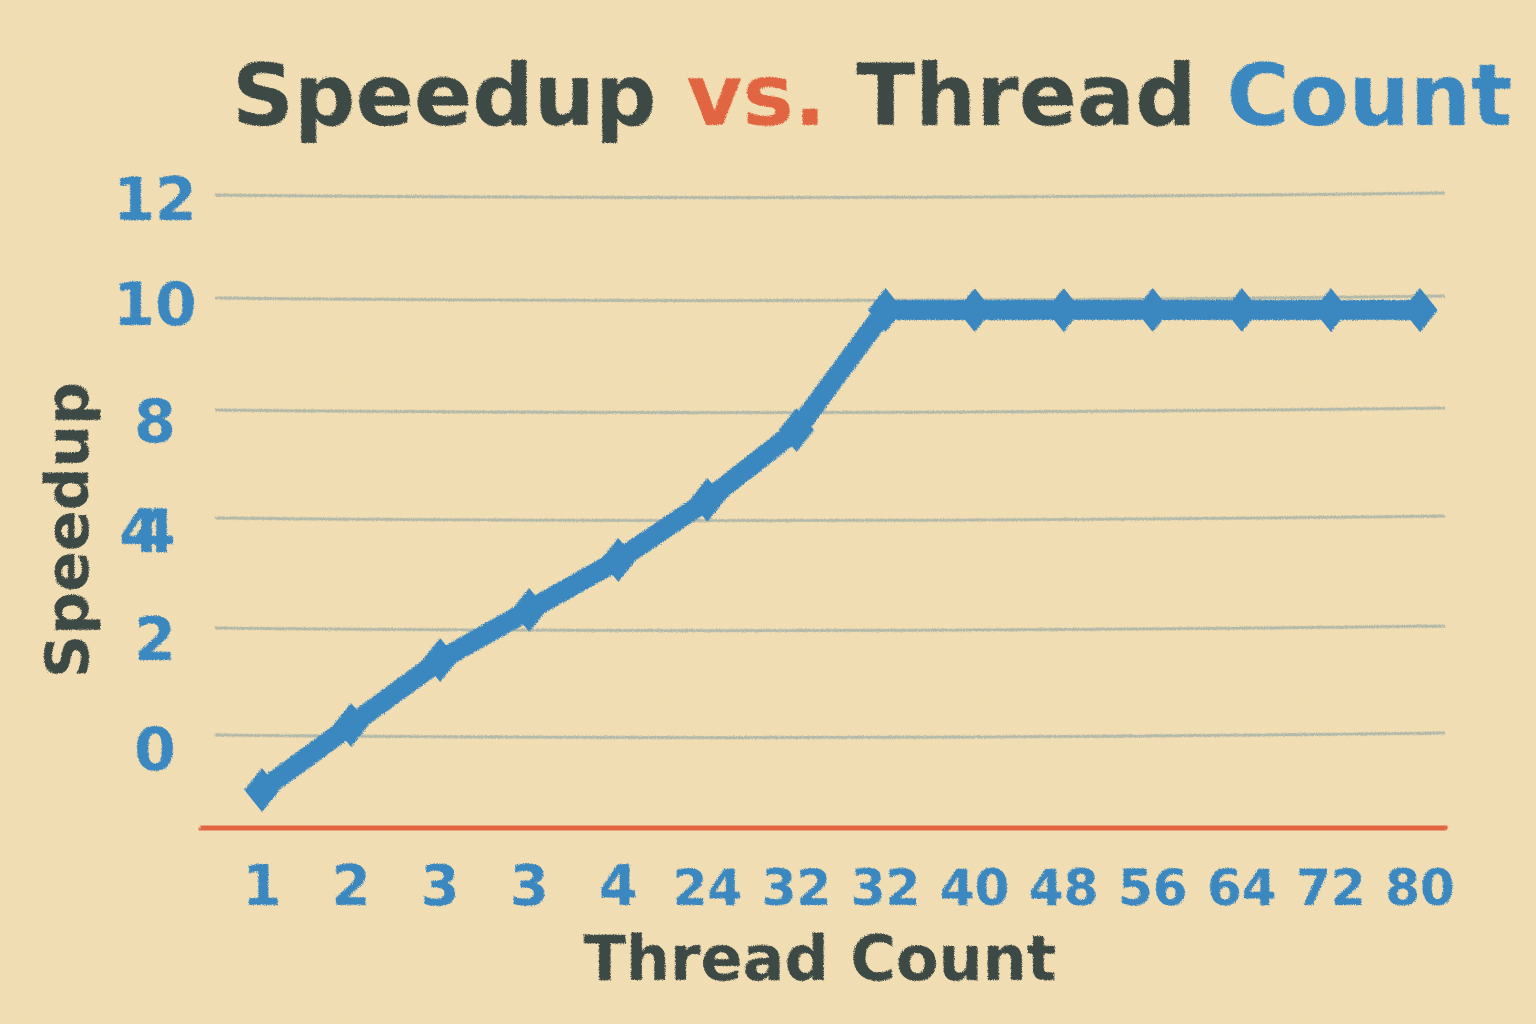 The width and height of the screenshot is (1536, 1024). Describe the element at coordinates (155, 200) in the screenshot. I see `y-tick-label: 12` at that location.